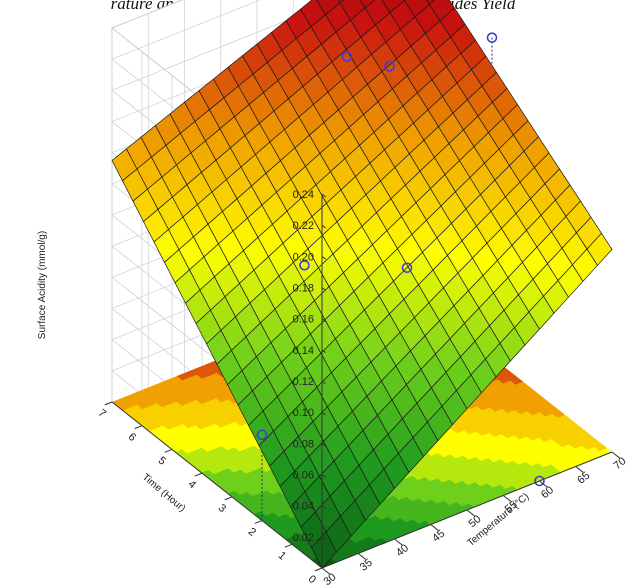 The width and height of the screenshot is (626, 588). What do you see at coordinates (303, 476) in the screenshot?
I see `z-tick-label: 0.06` at bounding box center [303, 476].